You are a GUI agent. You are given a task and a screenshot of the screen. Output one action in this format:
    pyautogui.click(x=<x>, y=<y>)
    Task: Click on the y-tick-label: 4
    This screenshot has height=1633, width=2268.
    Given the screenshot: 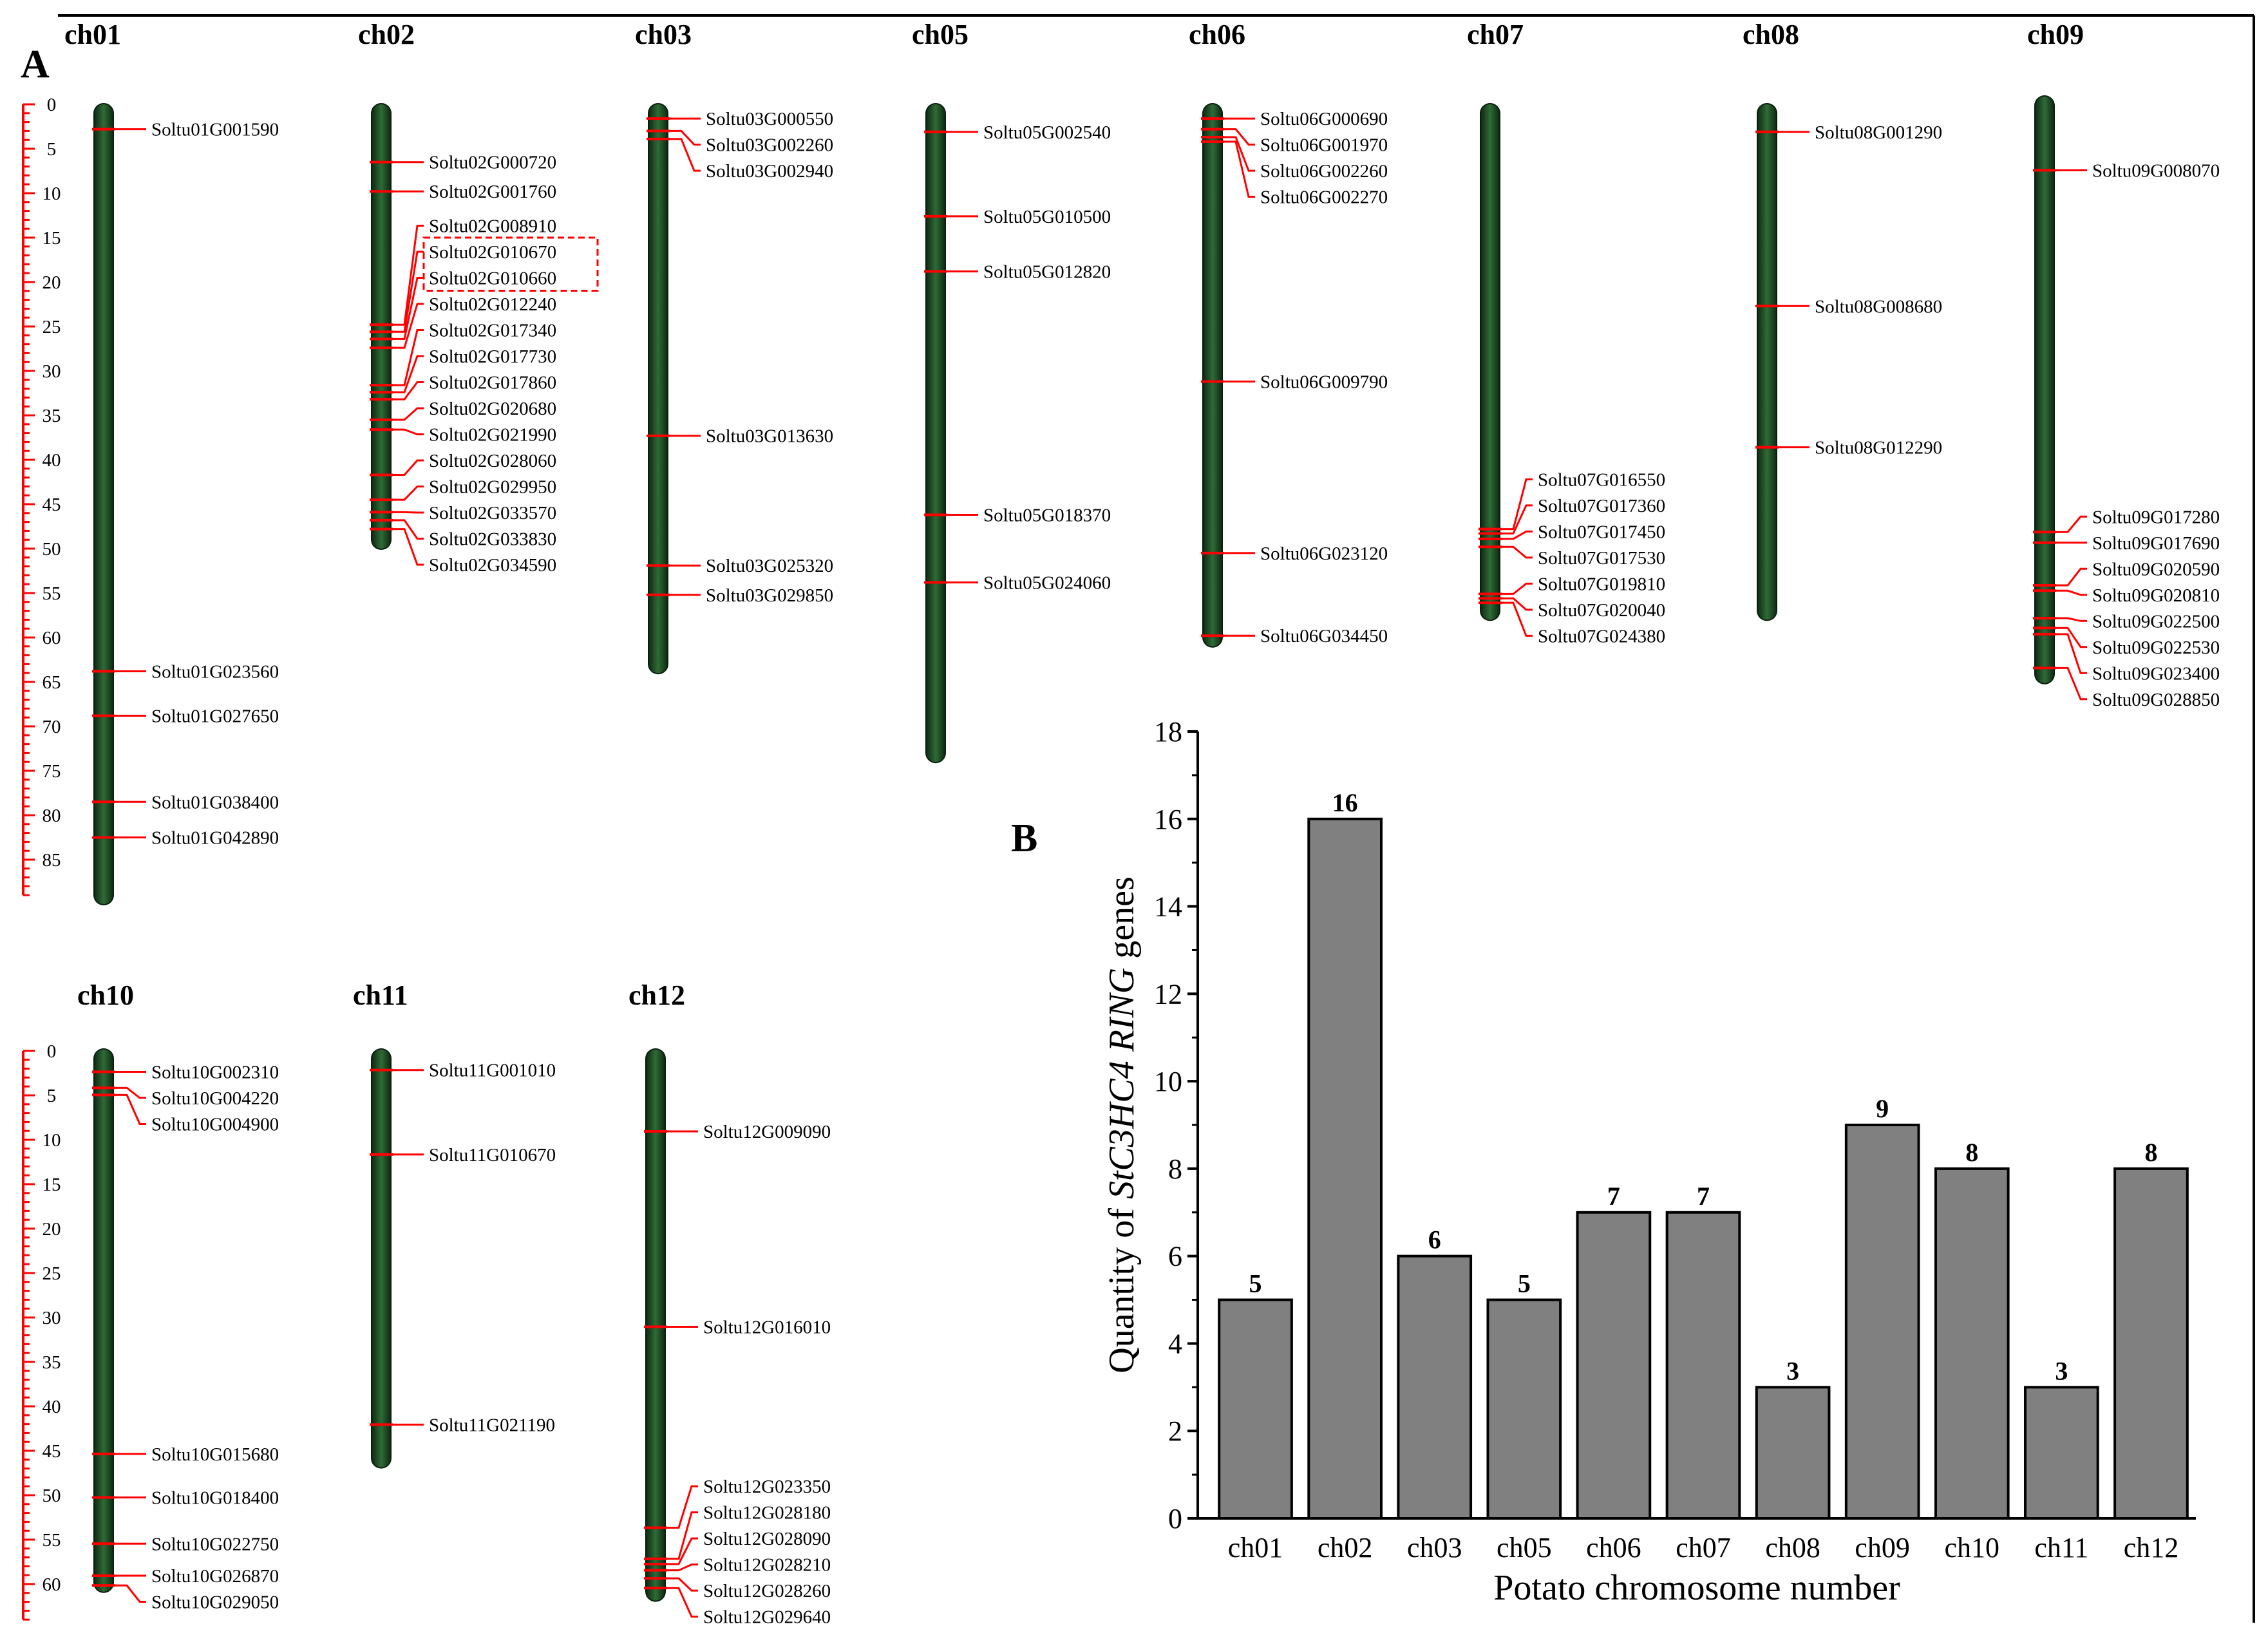 What is the action you would take?
    pyautogui.click(x=1175, y=1344)
    